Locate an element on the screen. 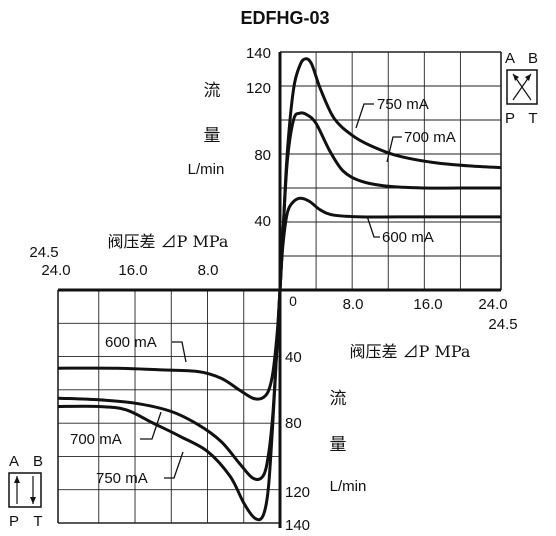 The image size is (556, 536). y-tick-neg-120: 120 is located at coordinates (297, 492).